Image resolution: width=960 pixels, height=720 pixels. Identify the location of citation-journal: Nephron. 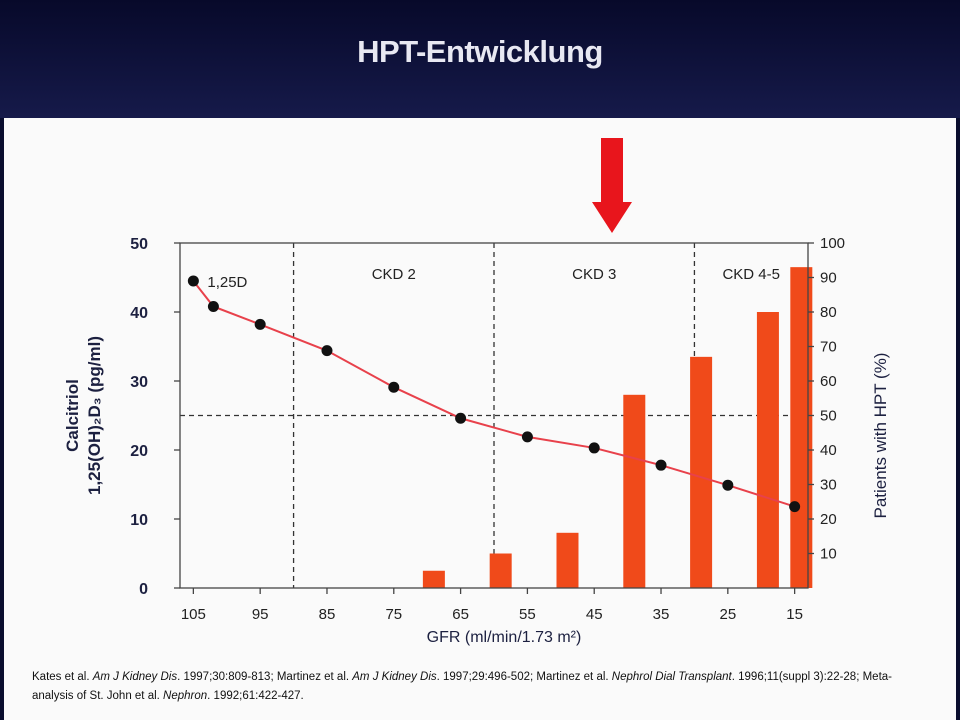
(185, 696).